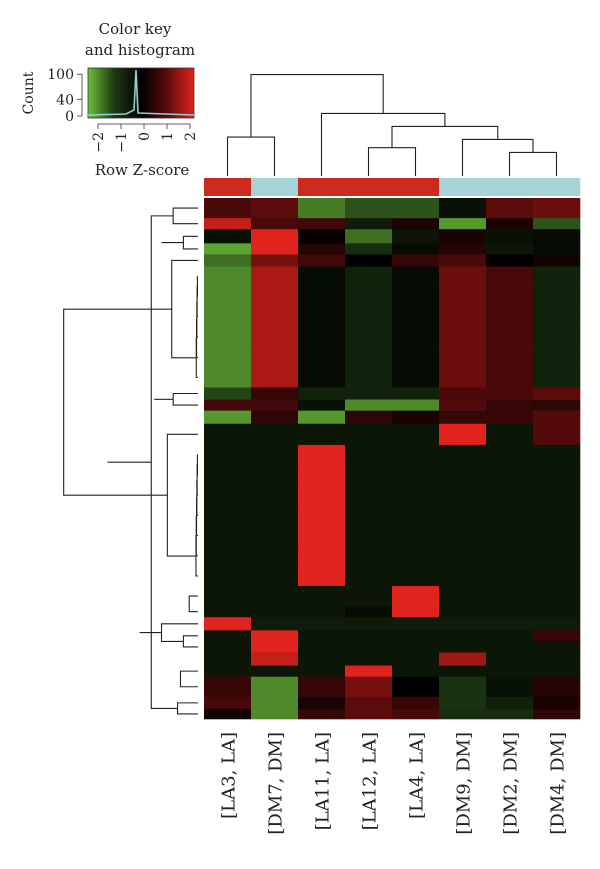  I want to click on zscore-tick-label: −2, so click(99, 142).